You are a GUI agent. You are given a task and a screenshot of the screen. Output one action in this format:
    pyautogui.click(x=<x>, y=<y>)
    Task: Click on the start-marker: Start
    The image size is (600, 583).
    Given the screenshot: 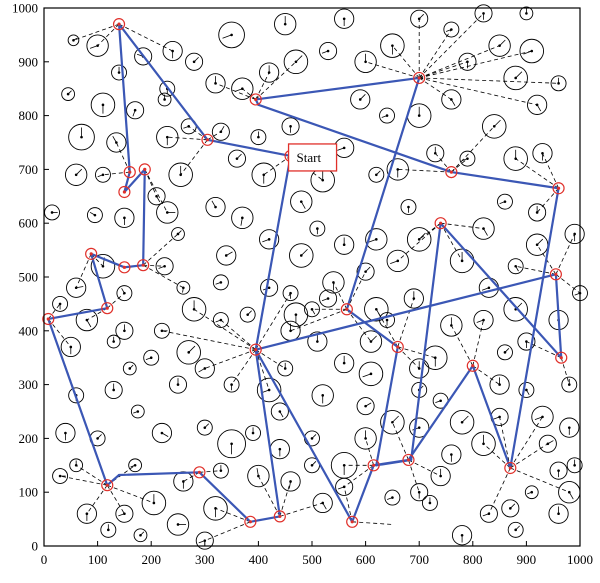 What is the action you would take?
    pyautogui.click(x=312, y=157)
    